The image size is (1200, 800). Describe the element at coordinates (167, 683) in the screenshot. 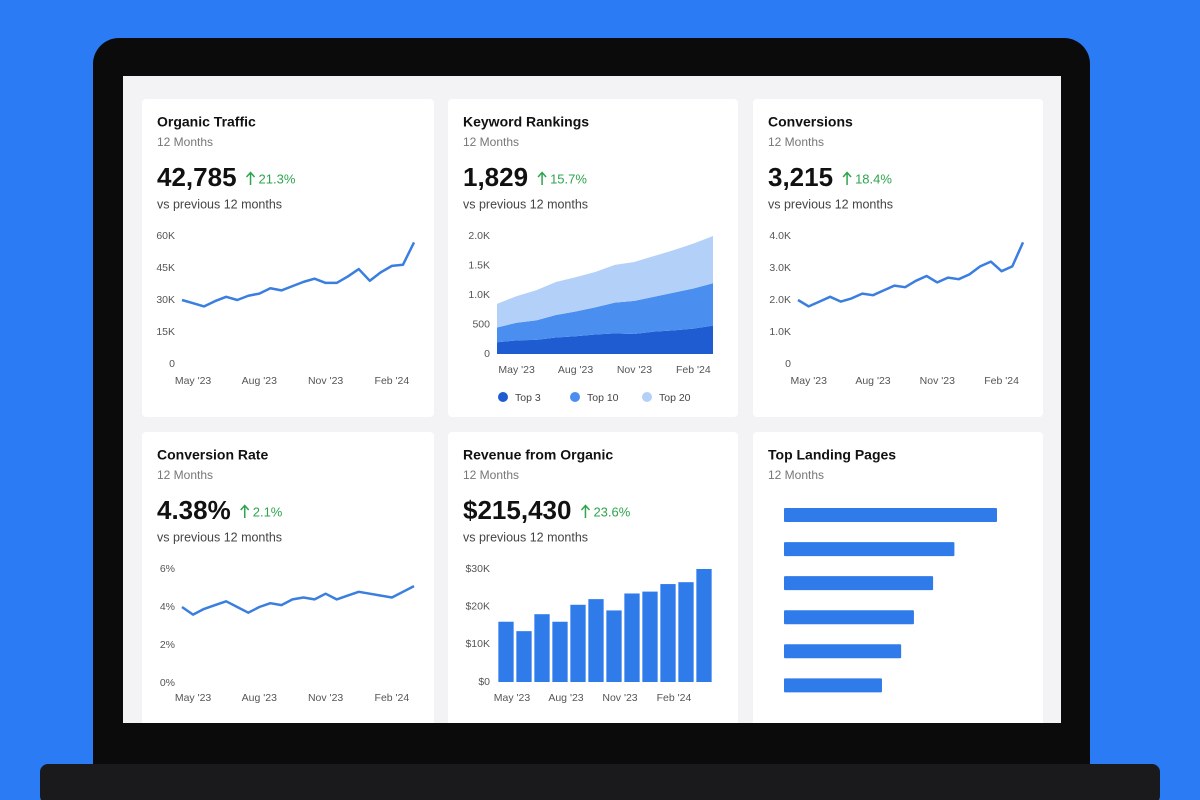

I see `y-tick-label: 0%` at that location.